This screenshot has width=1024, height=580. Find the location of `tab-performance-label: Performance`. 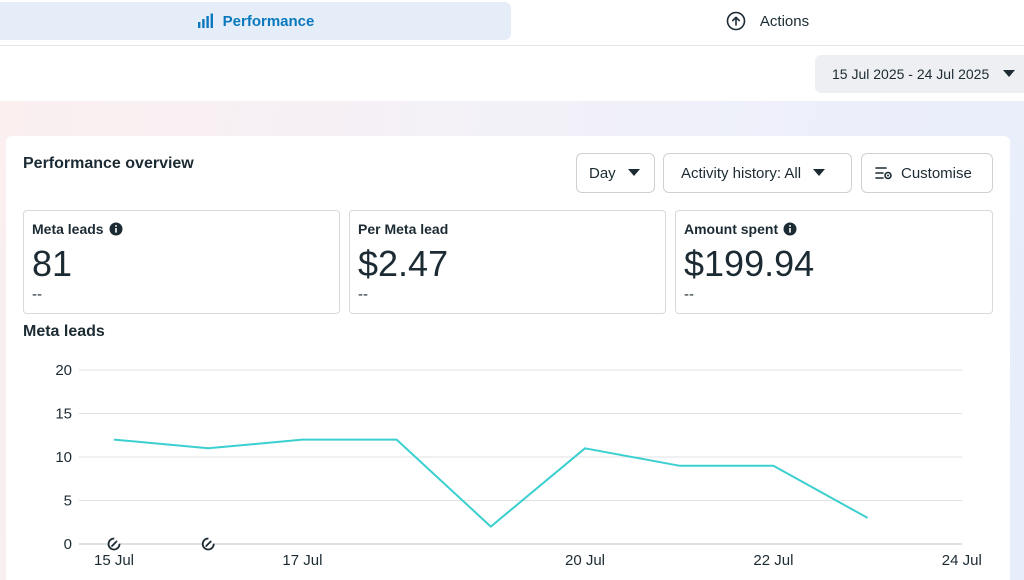

tab-performance-label: Performance is located at coordinates (268, 21).